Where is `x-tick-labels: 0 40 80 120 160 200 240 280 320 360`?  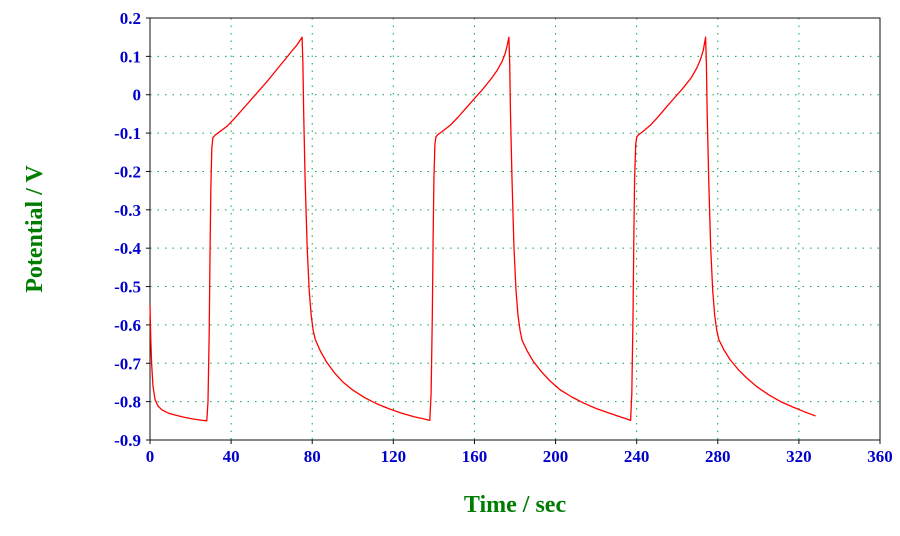
x-tick-labels: 0 40 80 120 160 200 240 280 320 360 is located at coordinates (519, 456).